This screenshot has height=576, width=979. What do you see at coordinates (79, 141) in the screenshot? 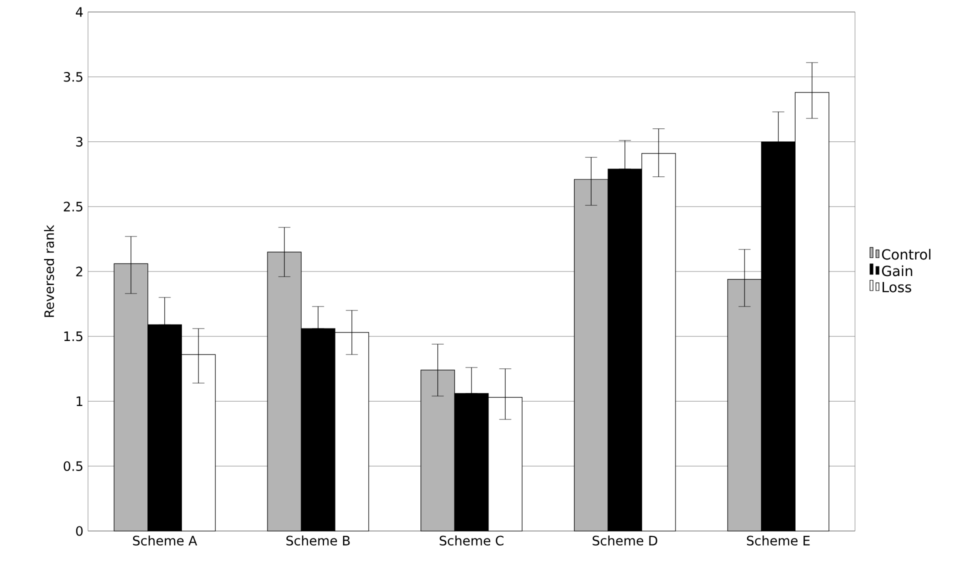
I see `y-tick-label: 3` at bounding box center [79, 141].